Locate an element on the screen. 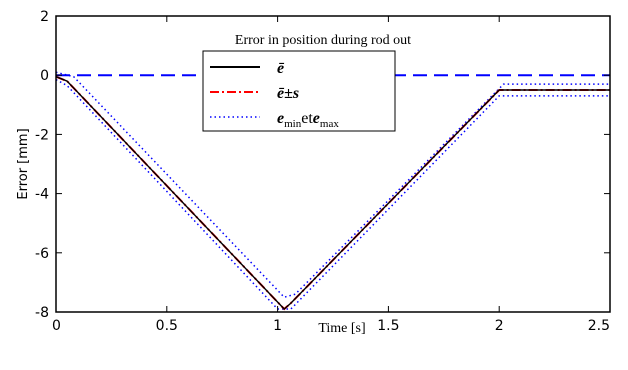  legend-et: et is located at coordinates (307, 118).